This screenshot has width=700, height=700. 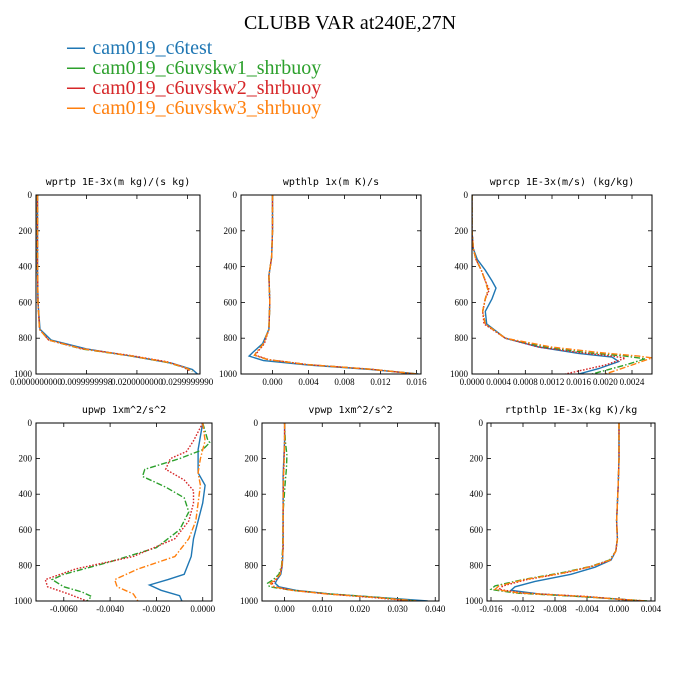 I want to click on x-tick-label: -0.012, so click(x=522, y=609).